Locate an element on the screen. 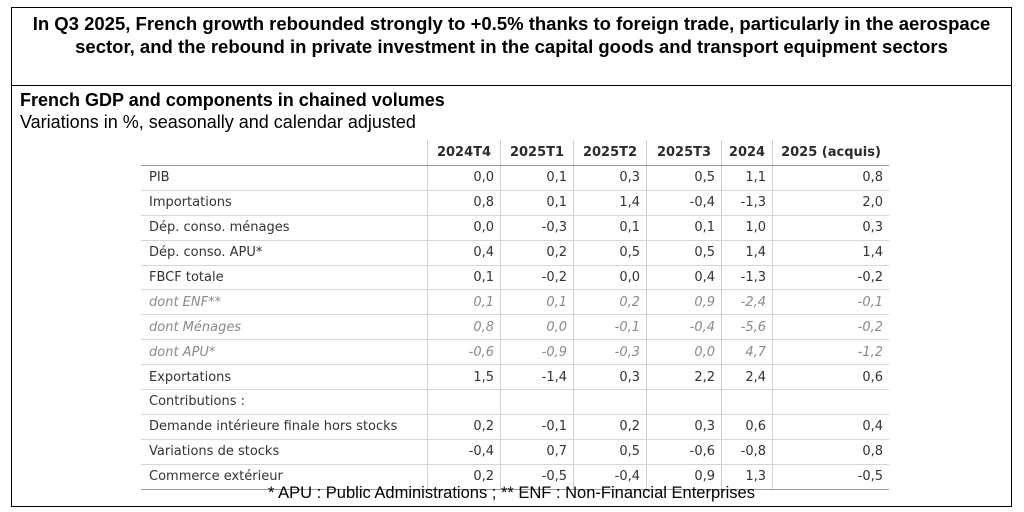  table-cell: -1,4 is located at coordinates (537, 377).